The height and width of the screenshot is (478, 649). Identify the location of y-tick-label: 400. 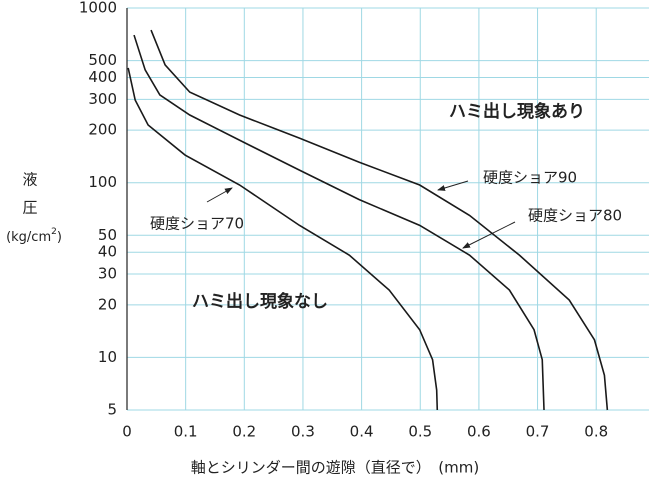
(102, 77).